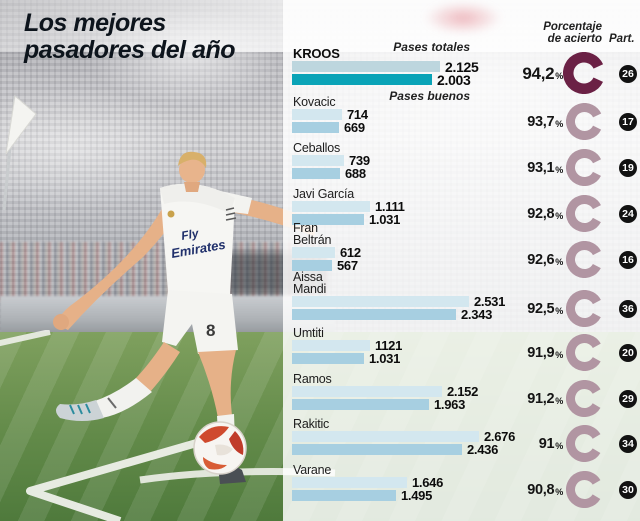 Image resolution: width=640 pixels, height=521 pixels. I want to click on matches-played-badge: 34, so click(628, 444).